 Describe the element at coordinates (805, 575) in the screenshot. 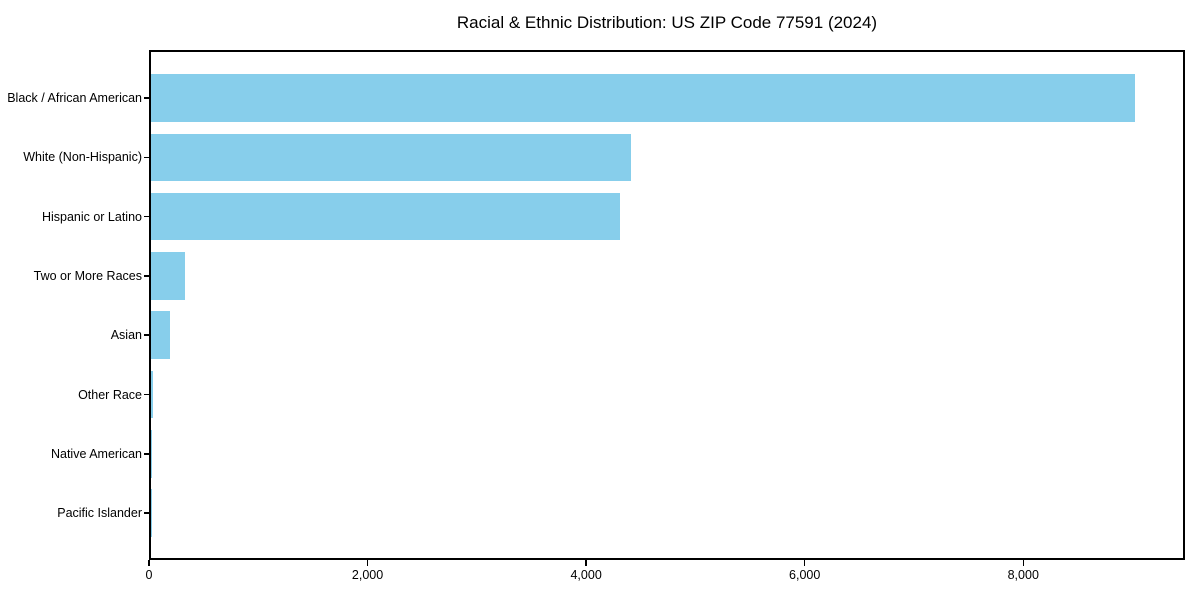

I see `x-tick-label: 6,000` at that location.